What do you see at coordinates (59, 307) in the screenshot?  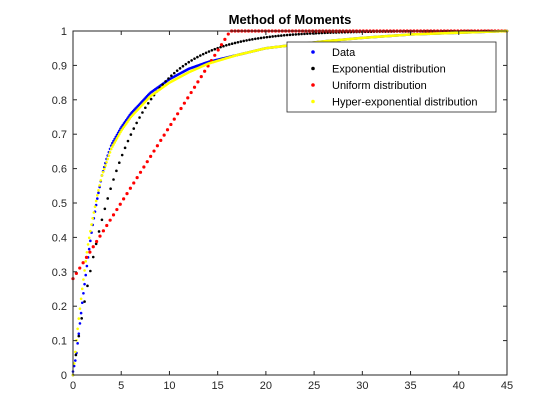 I see `y-tick-label: 0.2` at bounding box center [59, 307].